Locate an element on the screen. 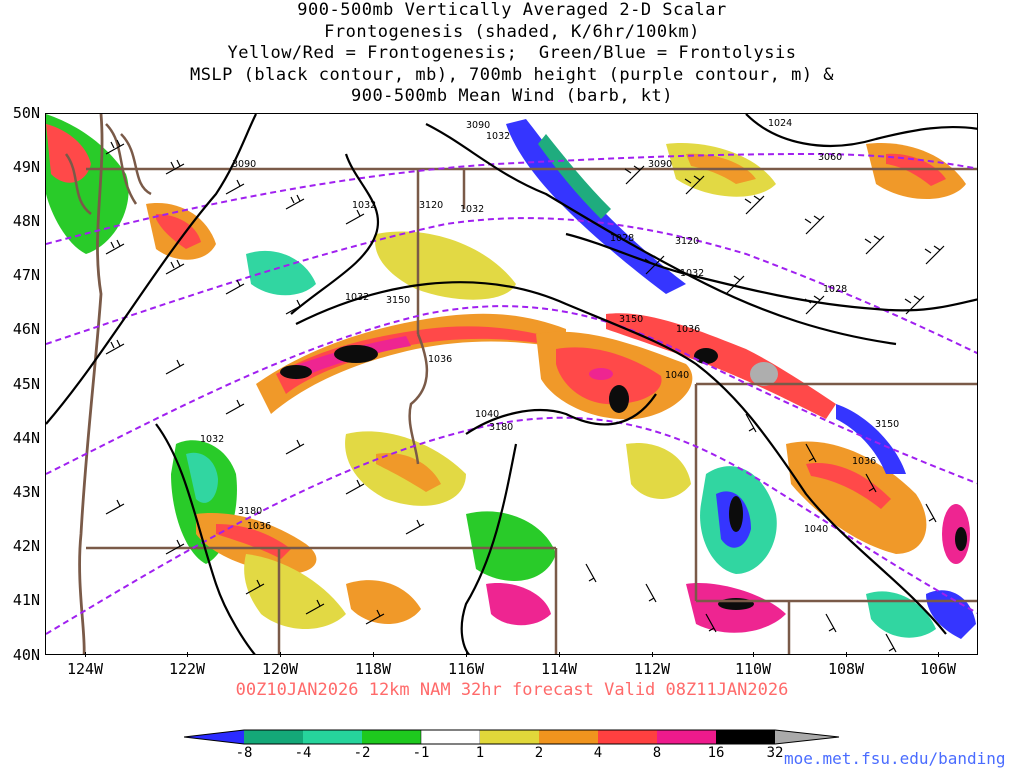 This screenshot has width=1024, height=768. lat-label-46n: 46N is located at coordinates (26, 329).